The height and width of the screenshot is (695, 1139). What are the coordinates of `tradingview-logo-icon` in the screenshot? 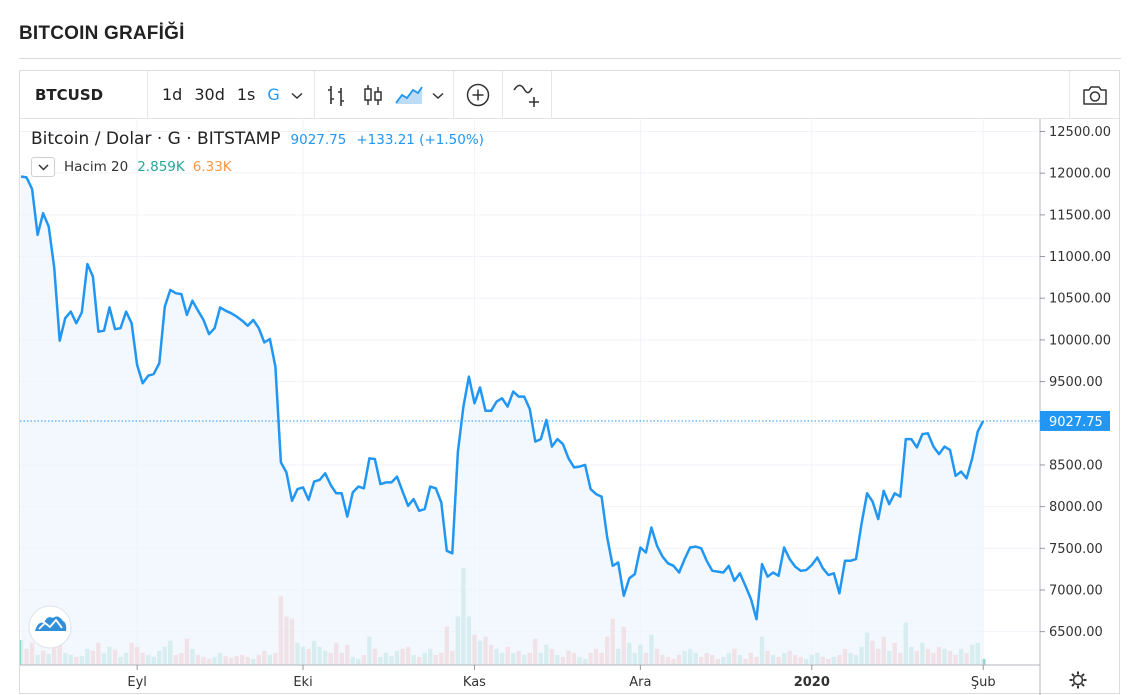 It's located at (50, 627).